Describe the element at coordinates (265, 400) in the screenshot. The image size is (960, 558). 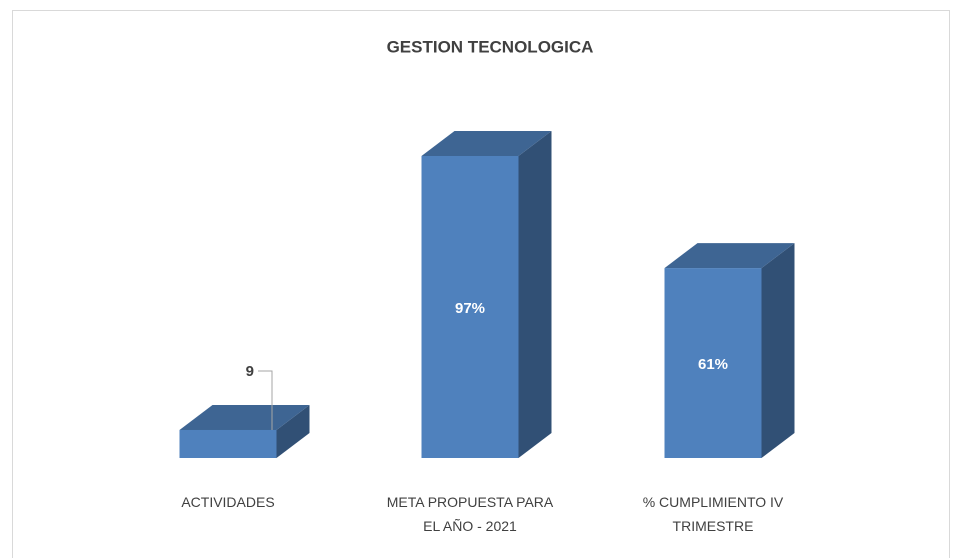
I see `leader-line` at that location.